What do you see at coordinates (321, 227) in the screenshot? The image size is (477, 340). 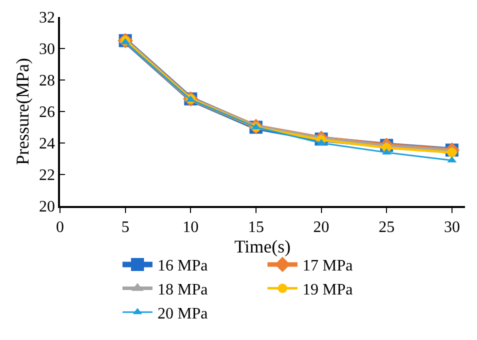 I see `x-tick-label: 20` at bounding box center [321, 227].